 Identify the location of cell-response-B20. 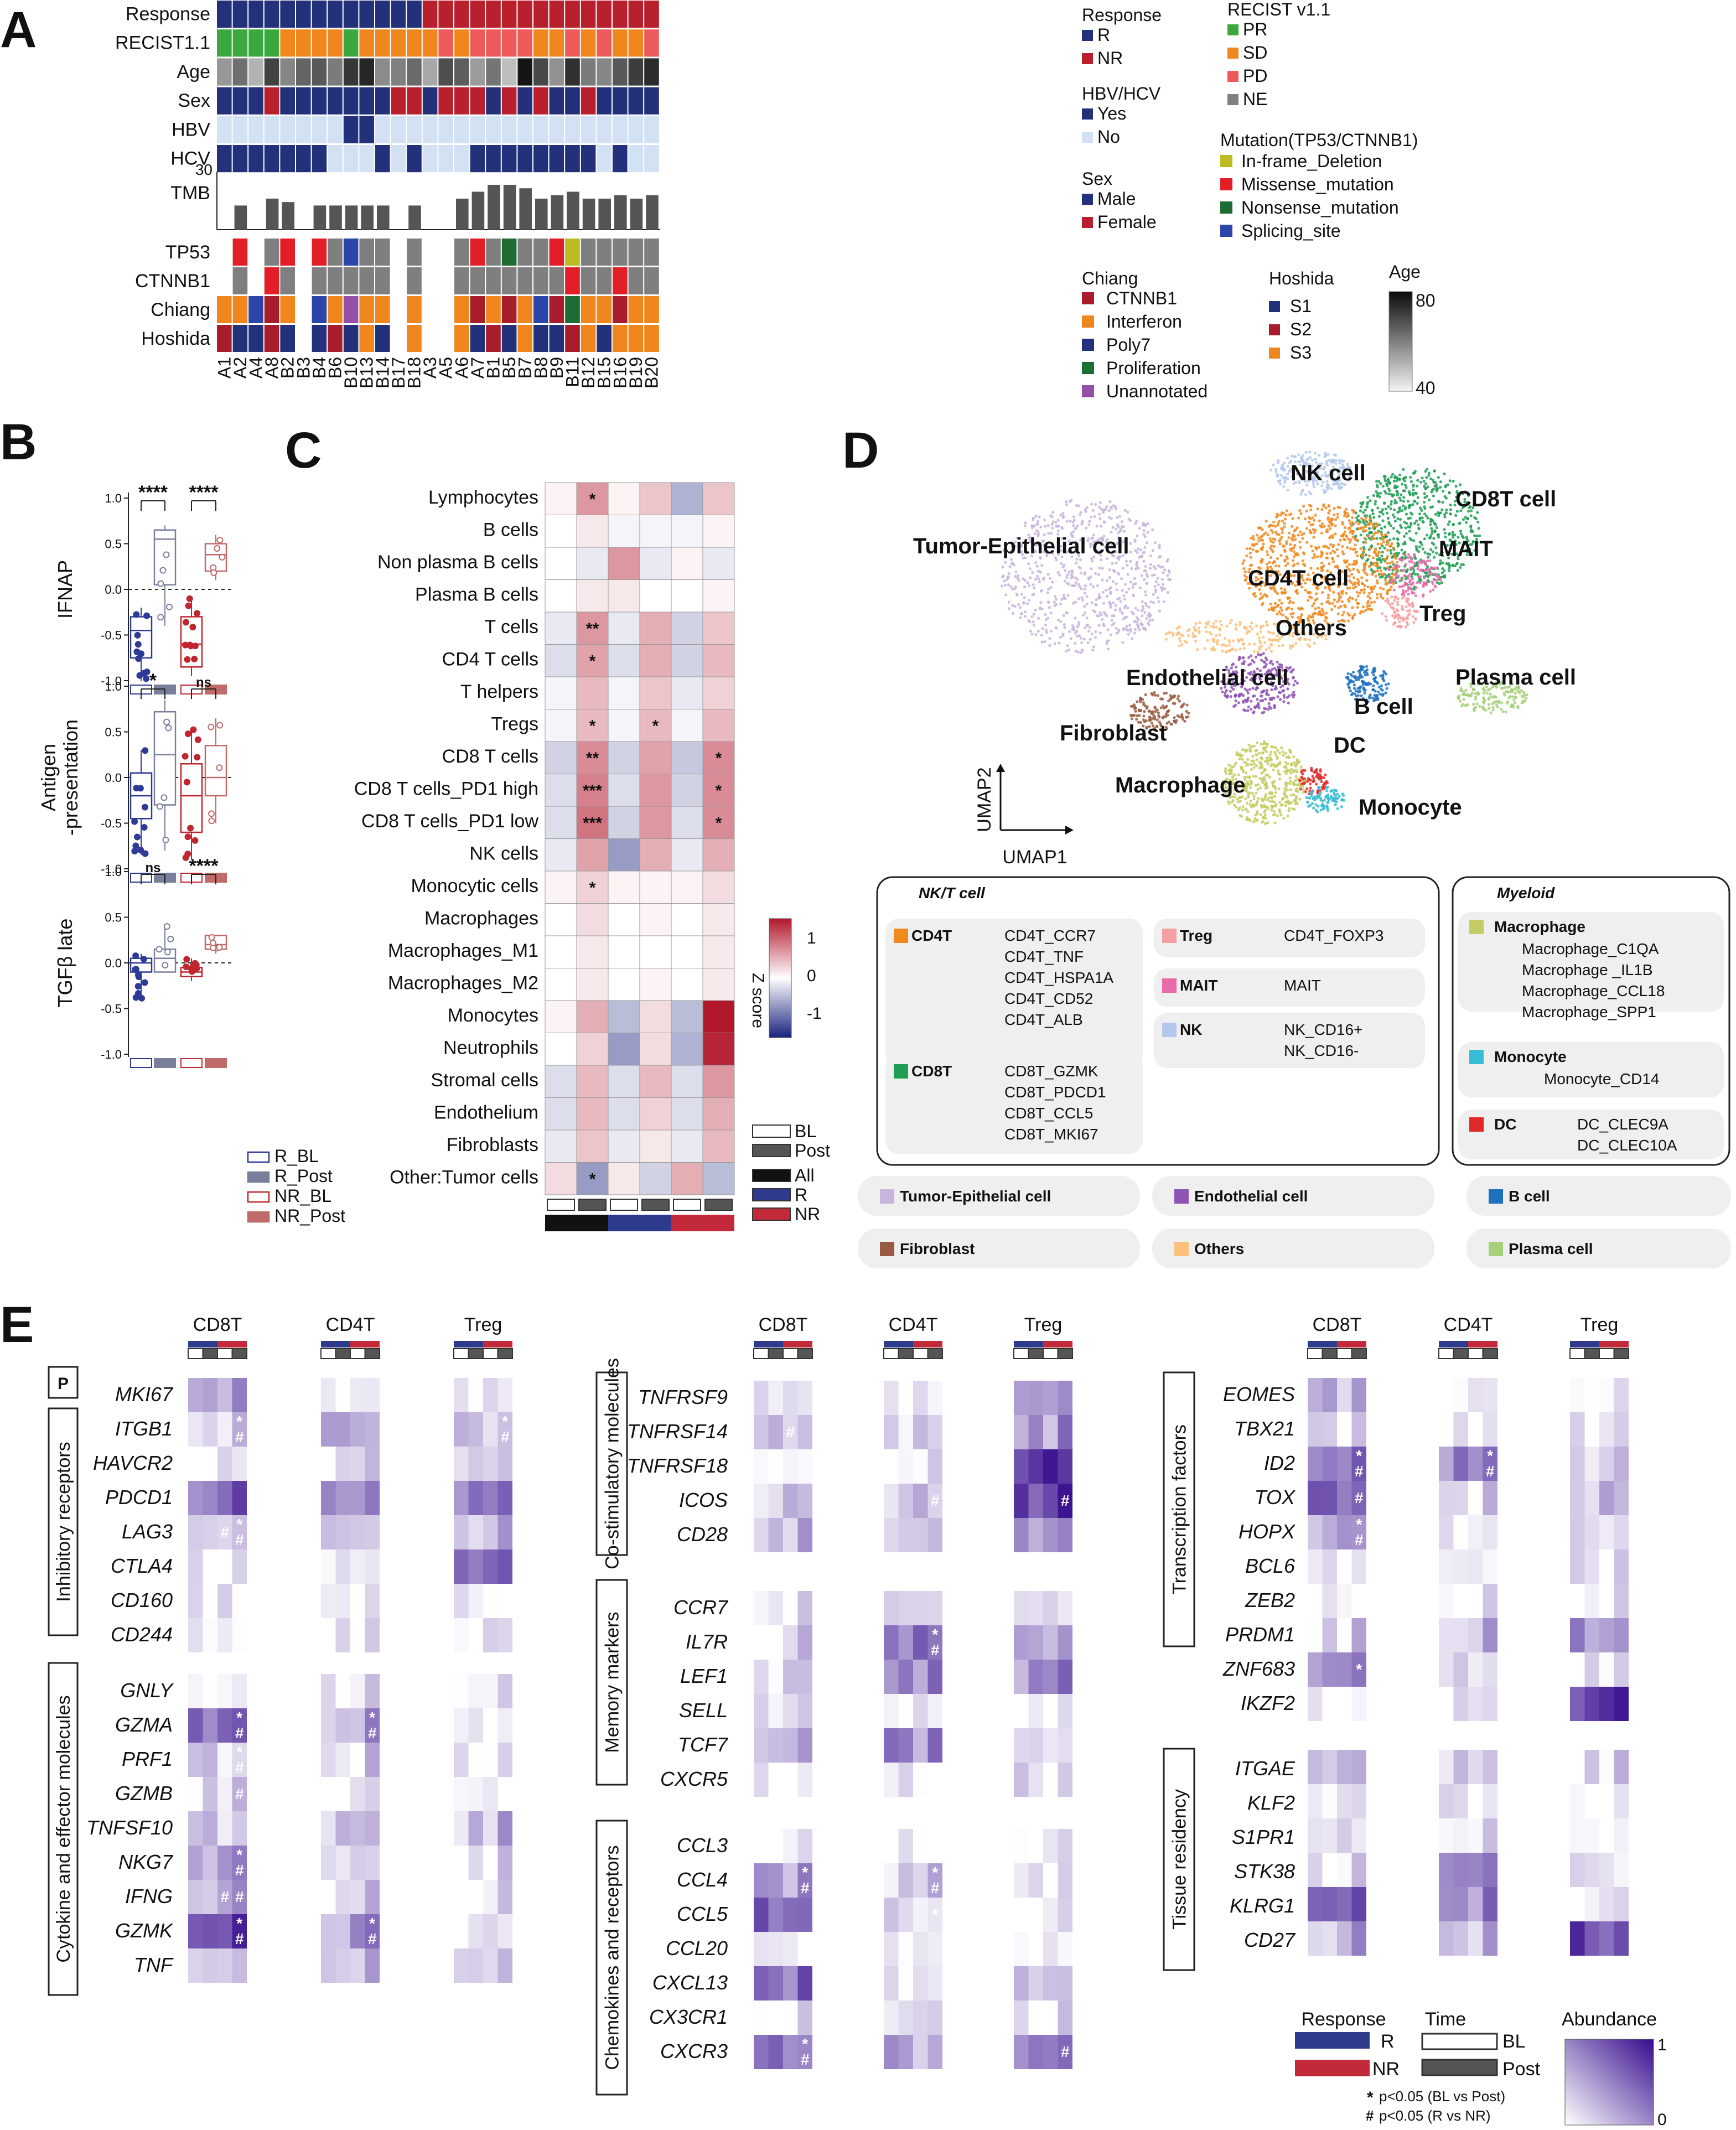
(651, 14).